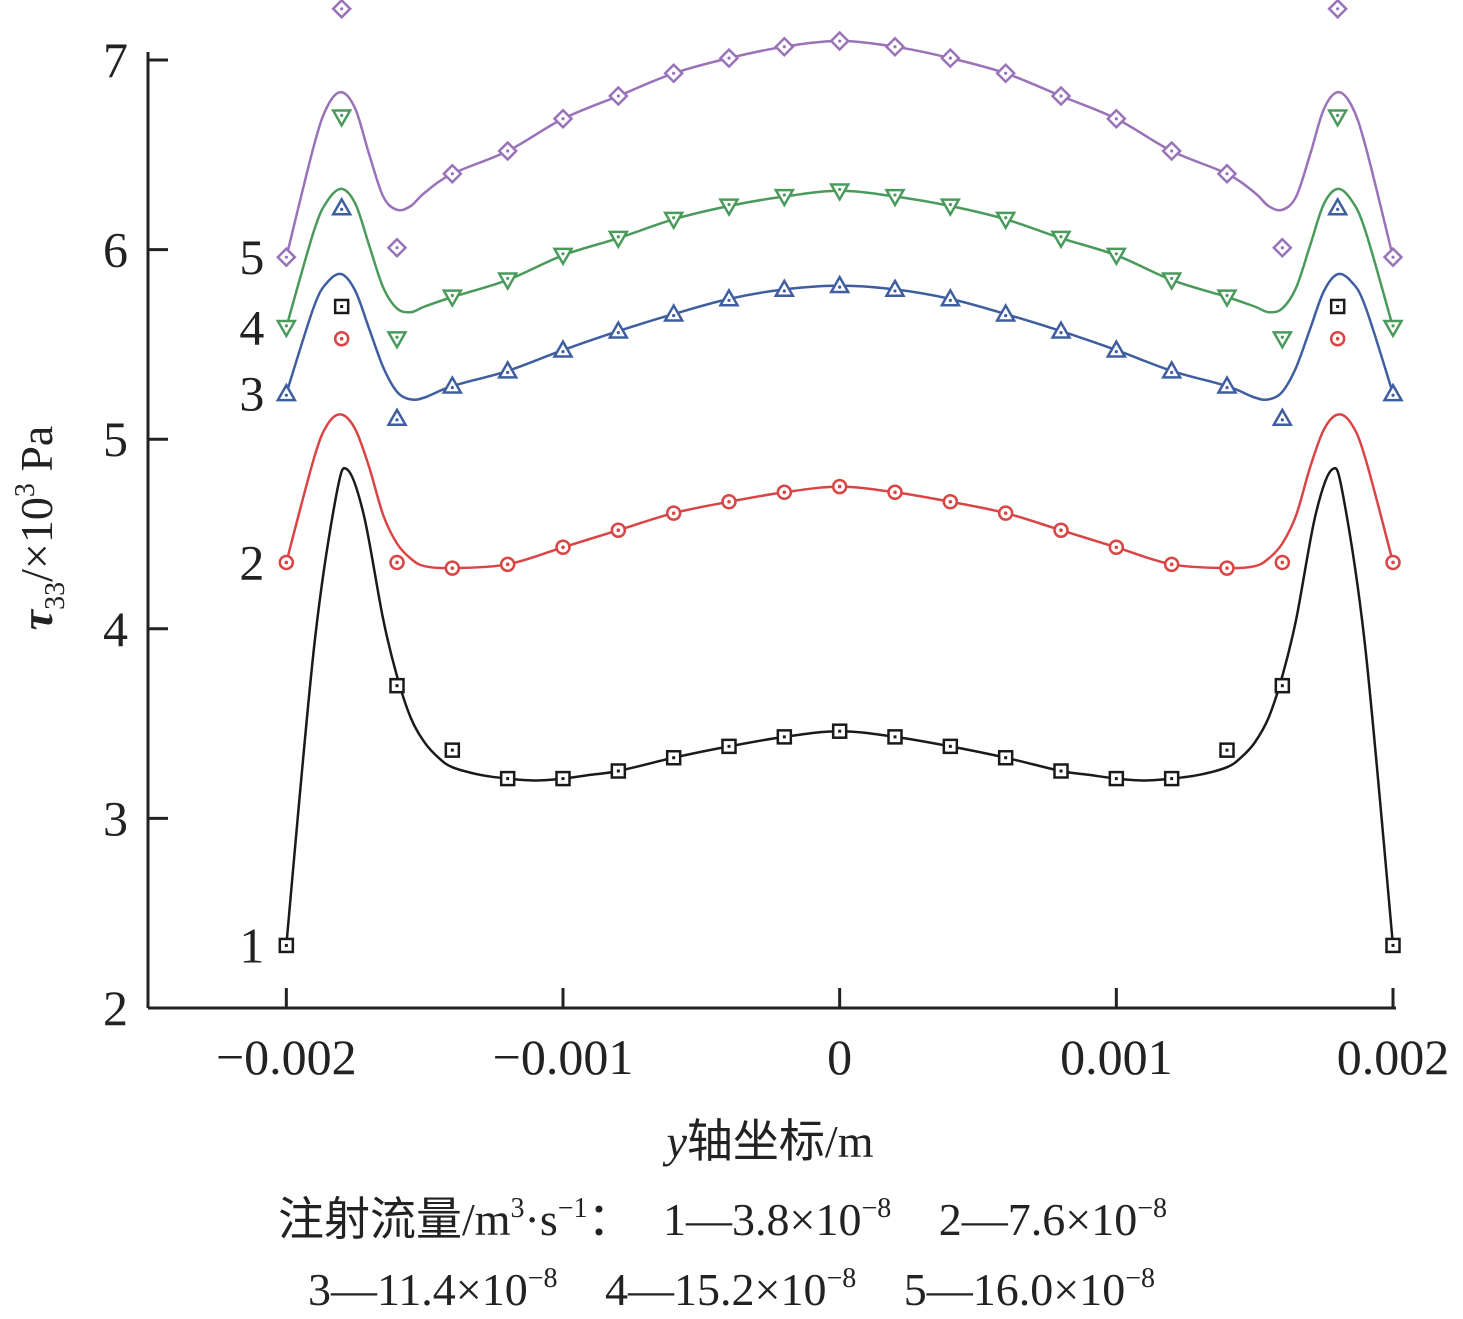  Describe the element at coordinates (251, 601) in the screenshot. I see `curve-labels: 1 2 3 4 5` at that location.